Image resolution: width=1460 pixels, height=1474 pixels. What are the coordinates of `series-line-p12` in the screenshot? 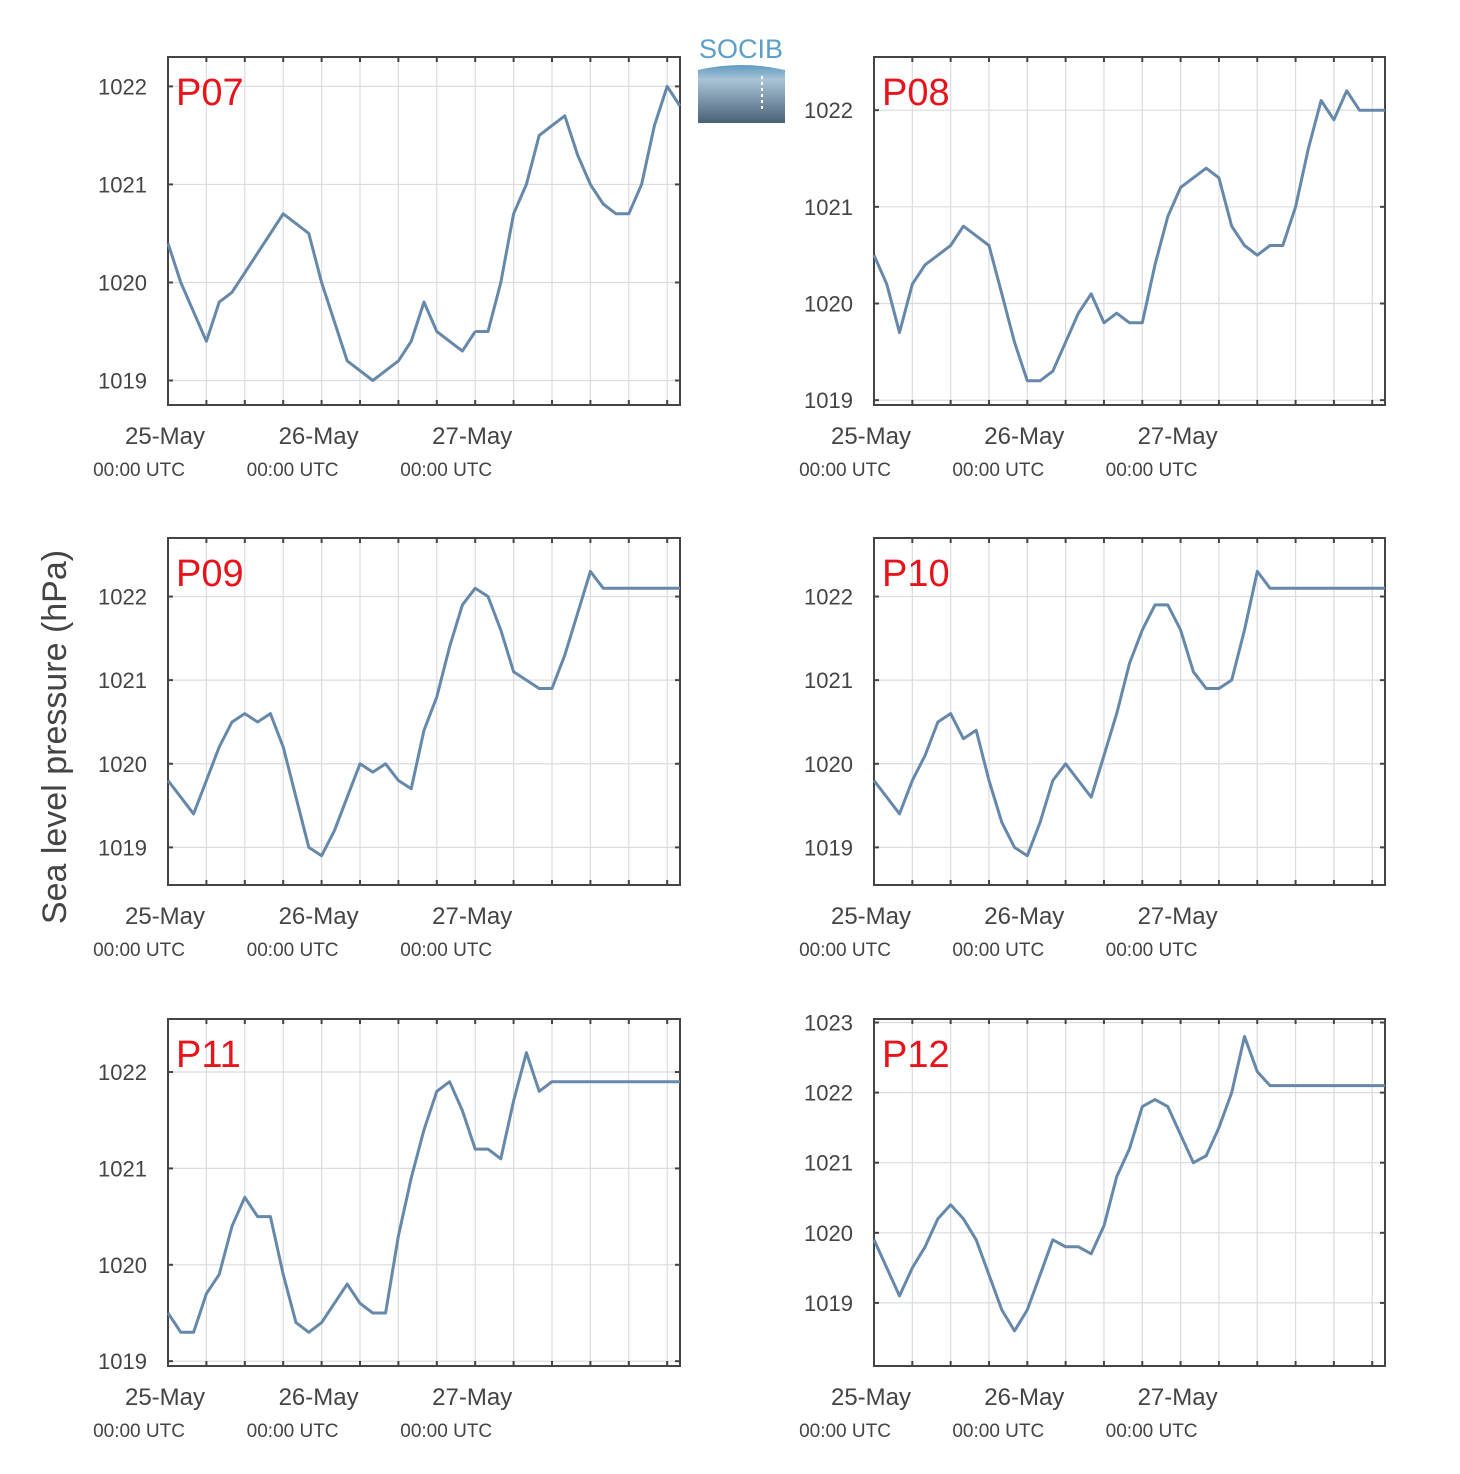 It's located at (1128, 1184).